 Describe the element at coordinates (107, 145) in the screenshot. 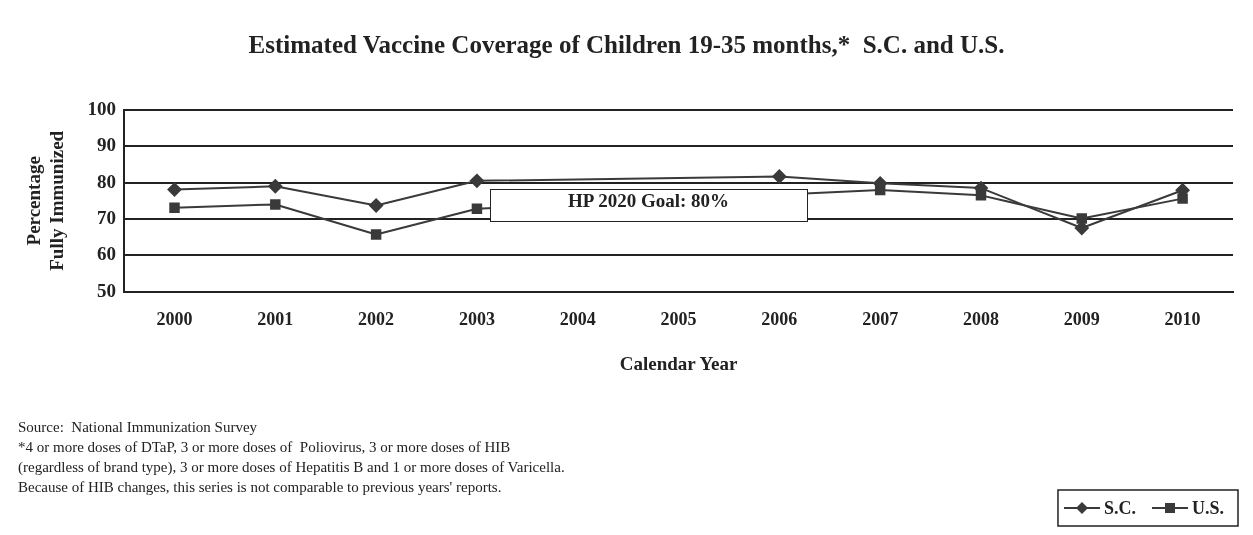

I see `y-tick-label: 90` at that location.